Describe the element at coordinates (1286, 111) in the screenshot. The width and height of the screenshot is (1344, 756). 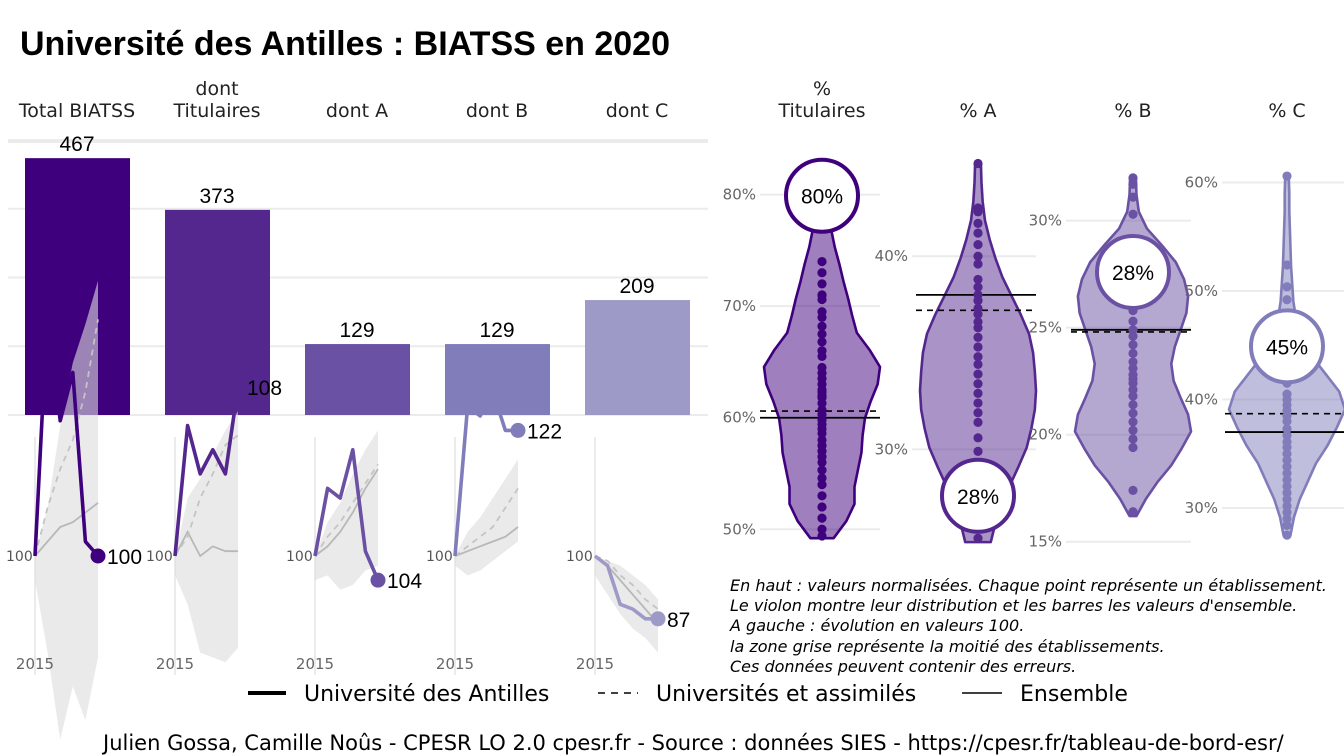
I see `violin-header: % C` at that location.